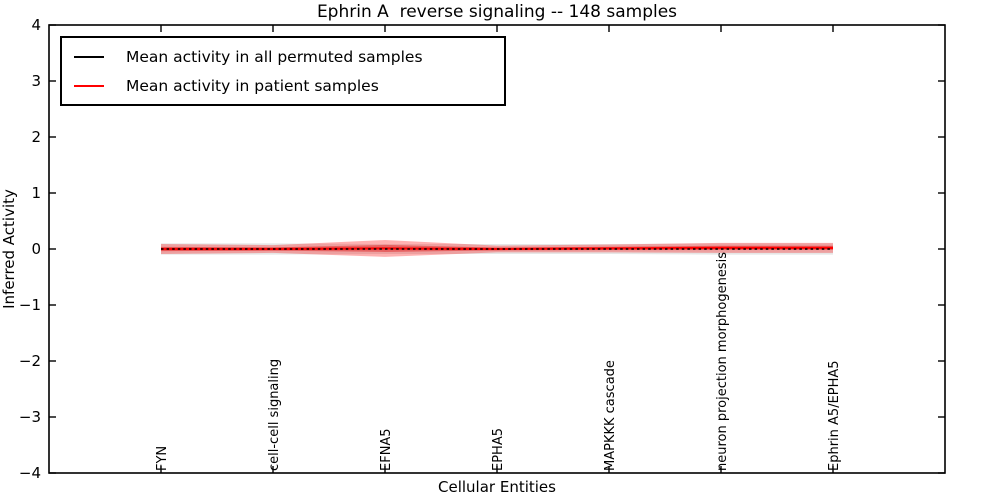 The image size is (1000, 500). I want to click on y-tick-label: 4, so click(36, 25).